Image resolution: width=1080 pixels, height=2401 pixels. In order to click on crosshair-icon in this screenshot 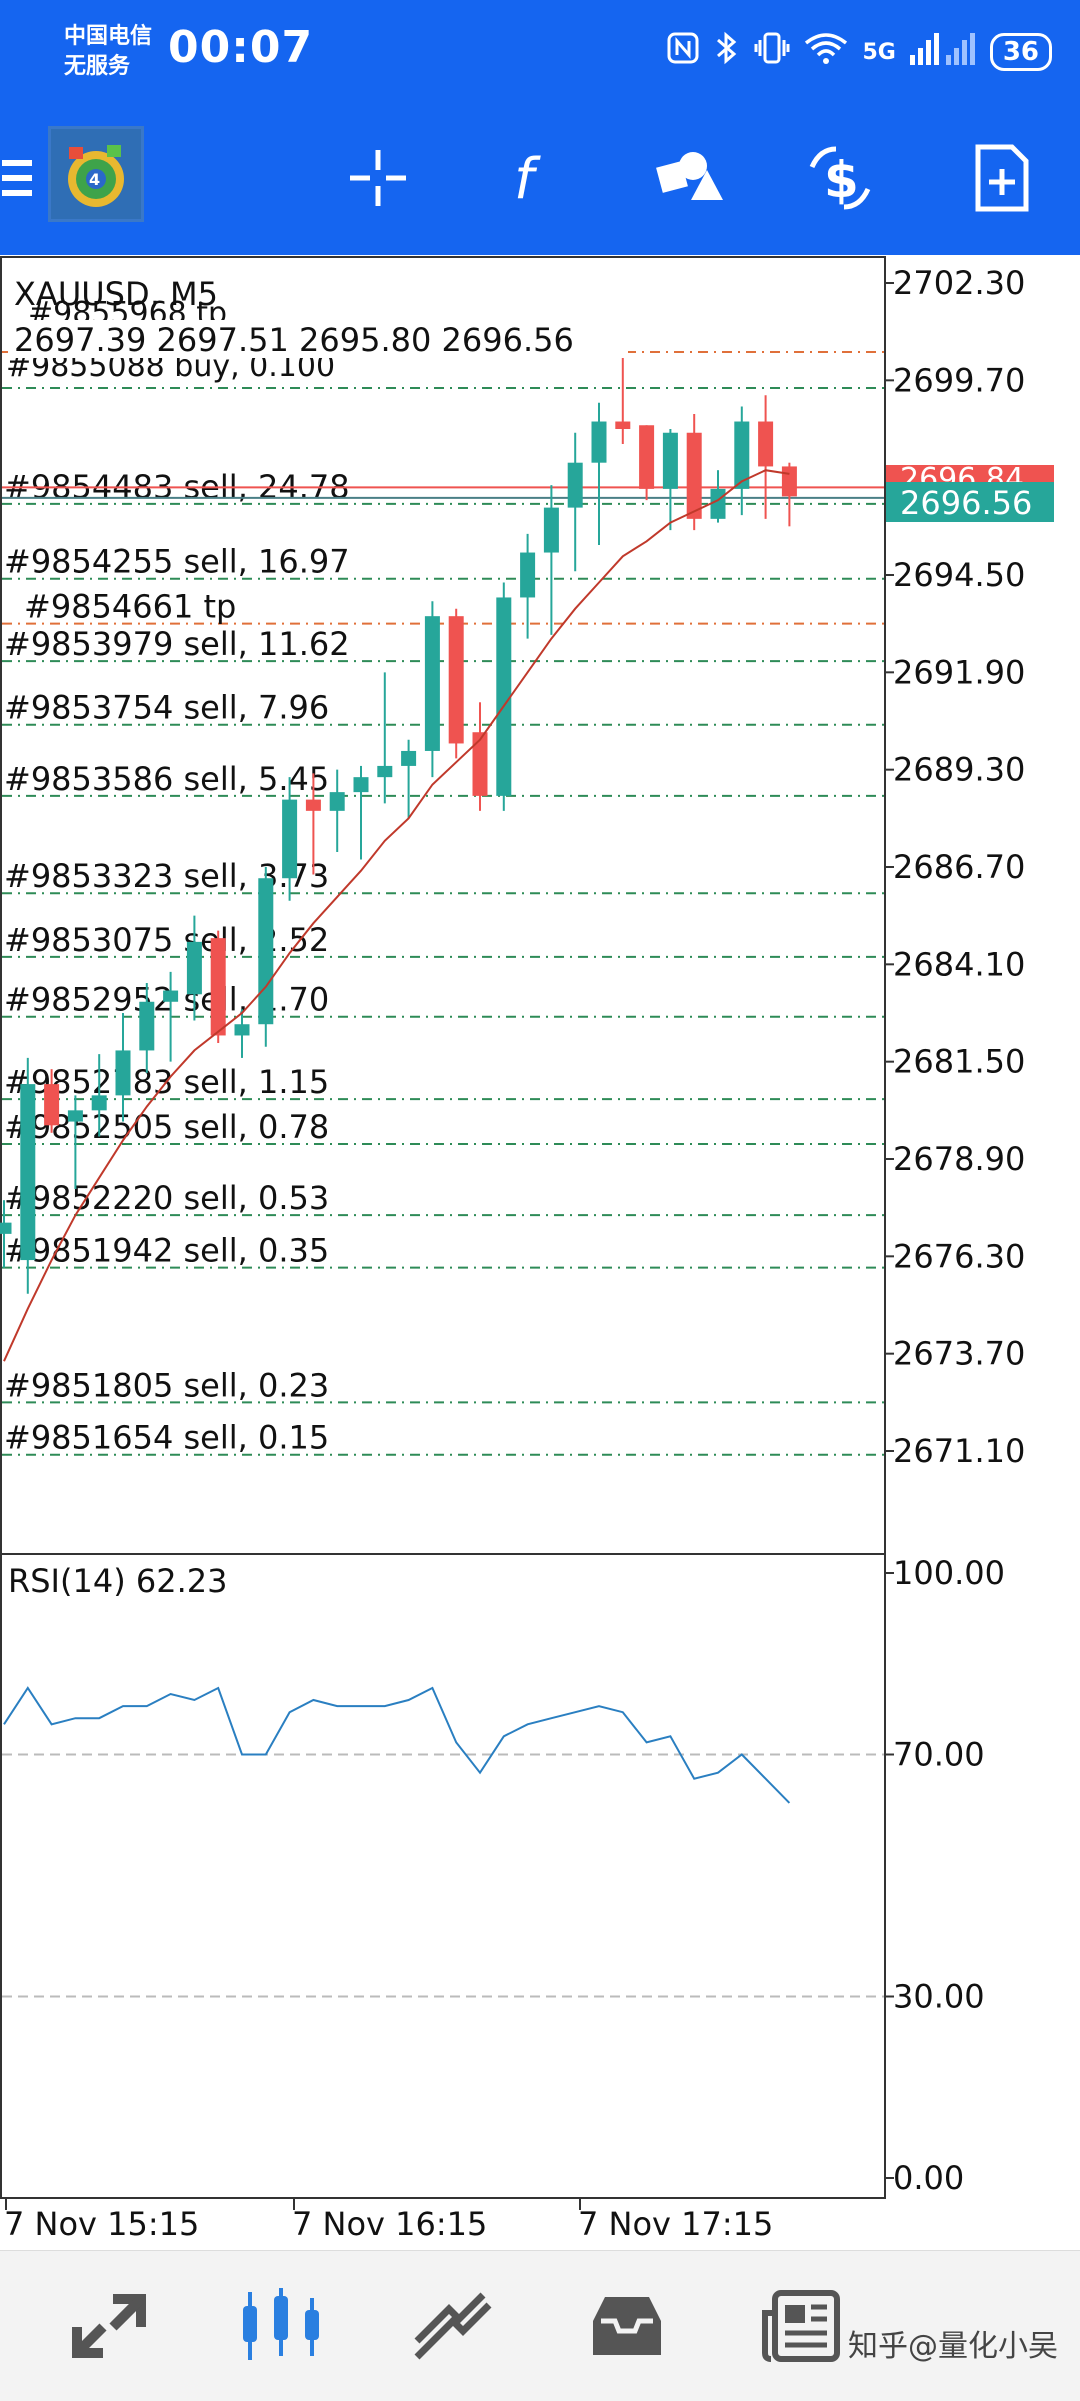, I will do `click(378, 178)`.